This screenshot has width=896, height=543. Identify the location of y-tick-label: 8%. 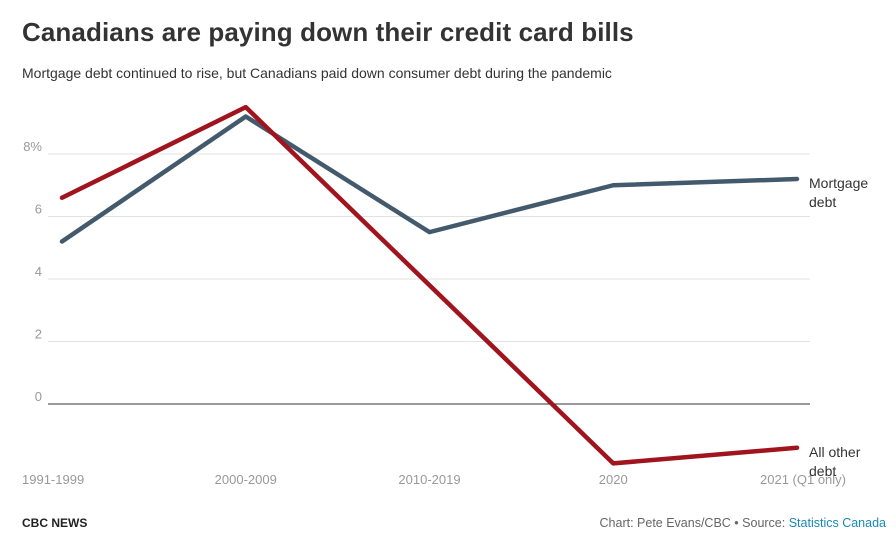
(32, 146).